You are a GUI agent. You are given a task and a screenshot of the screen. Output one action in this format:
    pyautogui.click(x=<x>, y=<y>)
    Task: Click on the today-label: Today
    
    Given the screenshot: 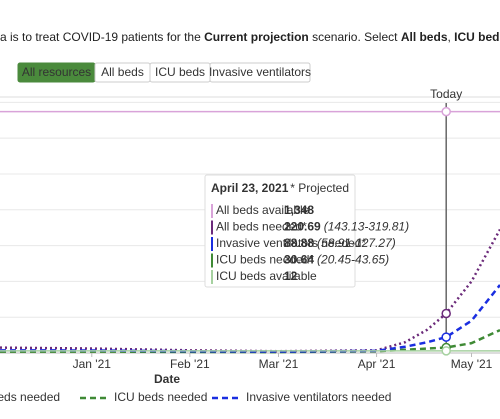 What is the action you would take?
    pyautogui.click(x=446, y=94)
    